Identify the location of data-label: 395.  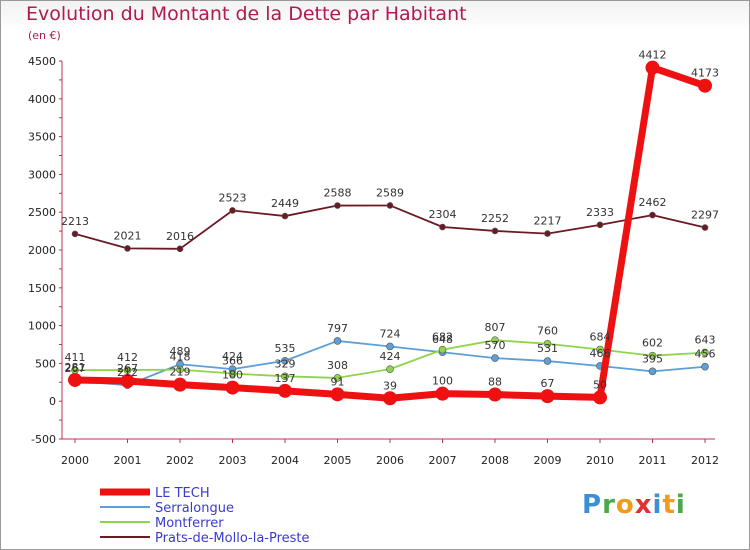
(652, 358).